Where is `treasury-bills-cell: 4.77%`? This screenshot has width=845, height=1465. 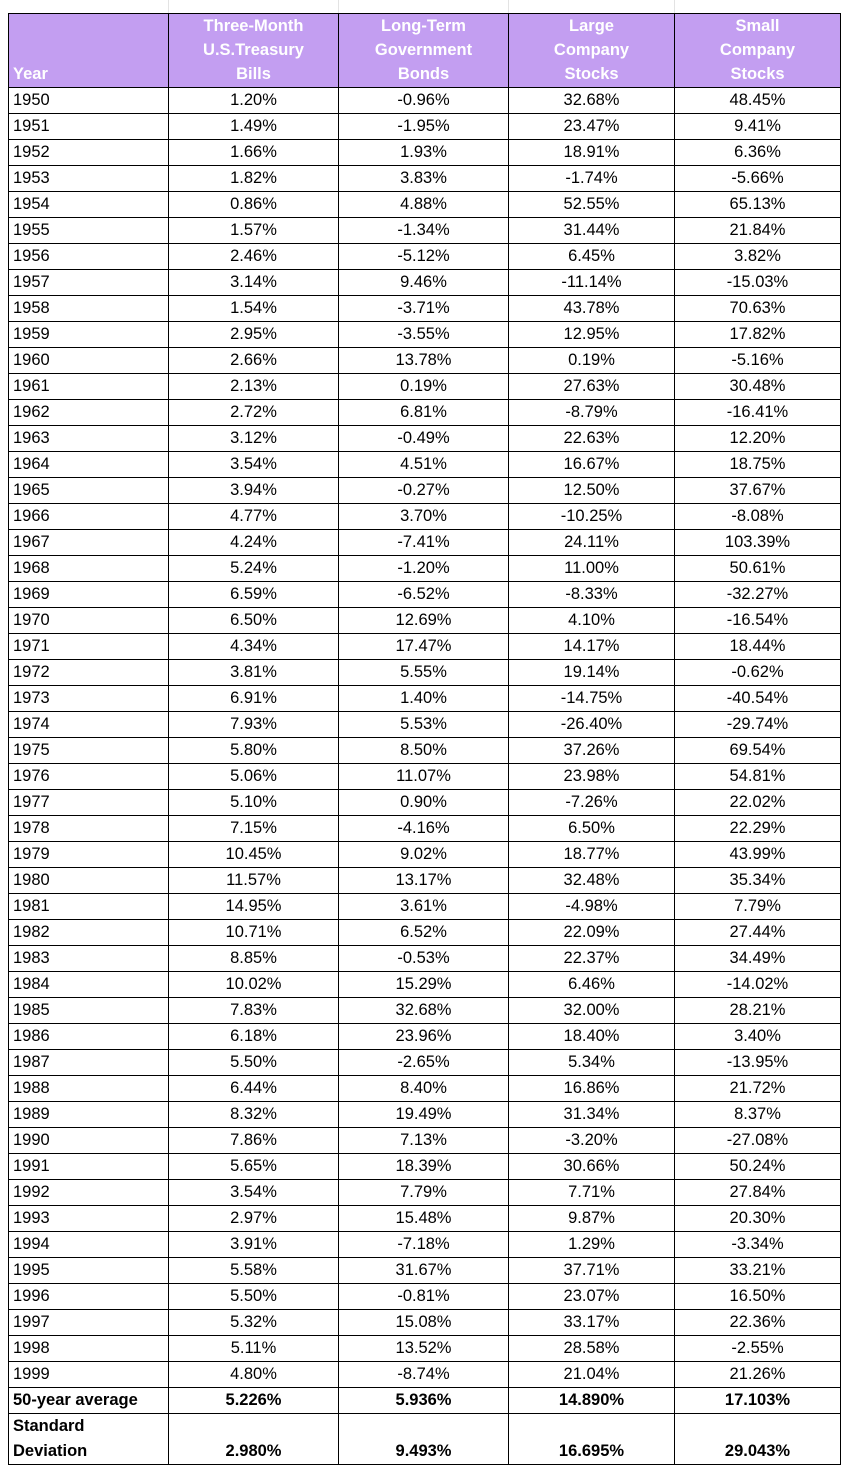 treasury-bills-cell: 4.77% is located at coordinates (253, 516).